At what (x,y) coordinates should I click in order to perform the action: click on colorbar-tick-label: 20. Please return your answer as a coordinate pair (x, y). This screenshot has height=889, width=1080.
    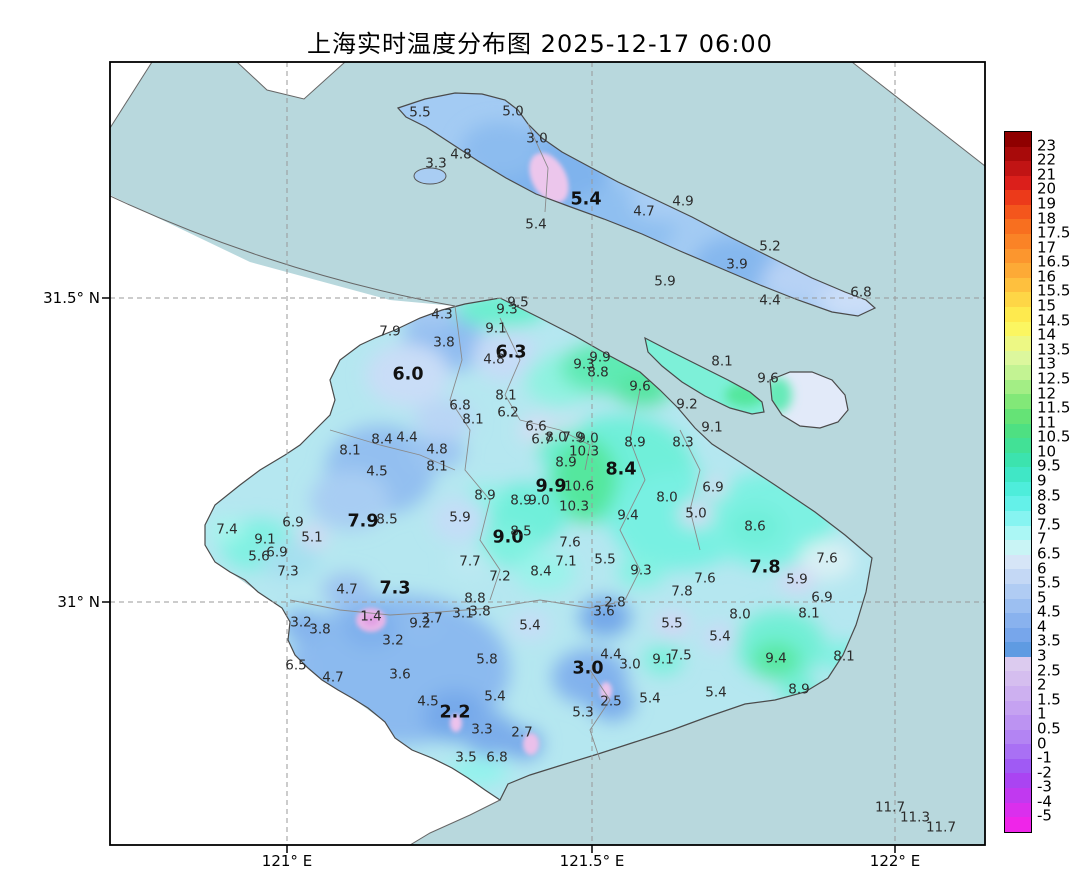
    Looking at the image, I should click on (1047, 188).